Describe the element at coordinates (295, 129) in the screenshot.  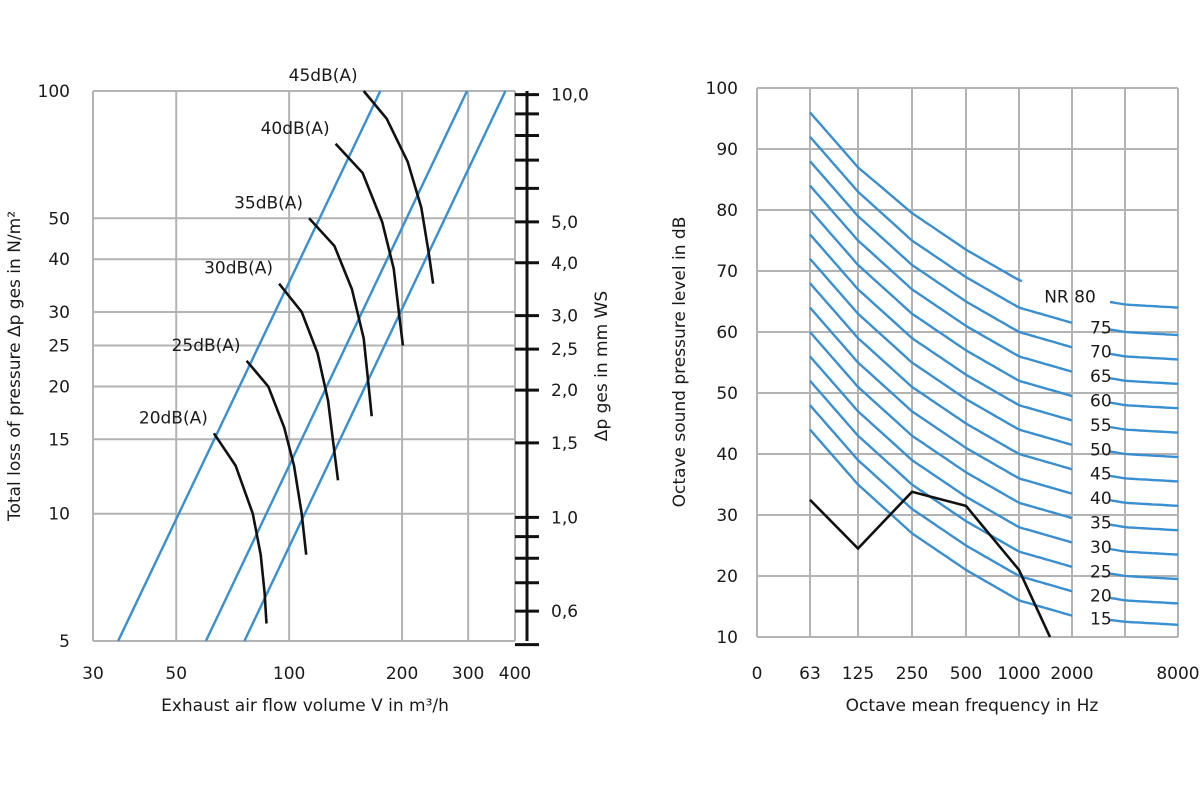
I see `series-label: 40dB(A)` at that location.